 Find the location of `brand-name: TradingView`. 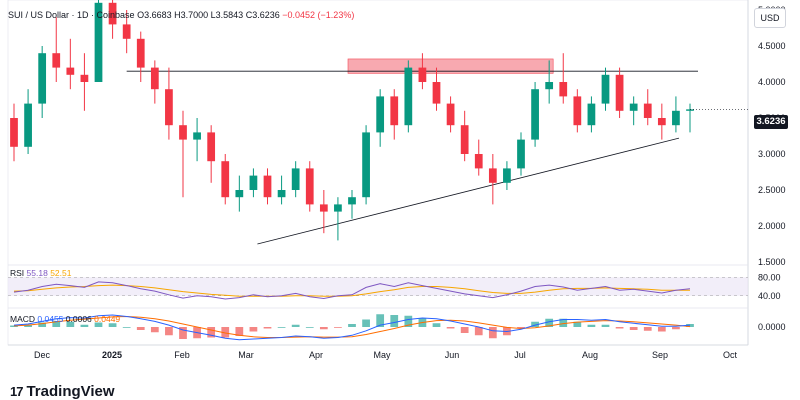

brand-name: TradingView is located at coordinates (70, 391).